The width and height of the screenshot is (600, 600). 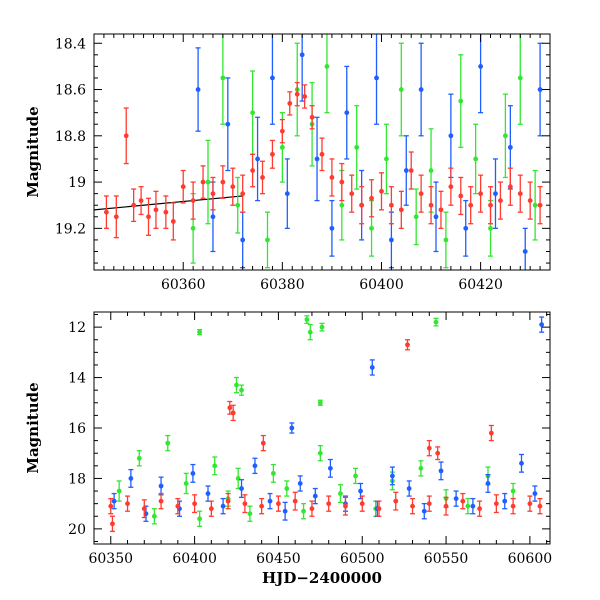 What do you see at coordinates (77, 530) in the screenshot?
I see `bottom-y-tick-label: 20` at bounding box center [77, 530].